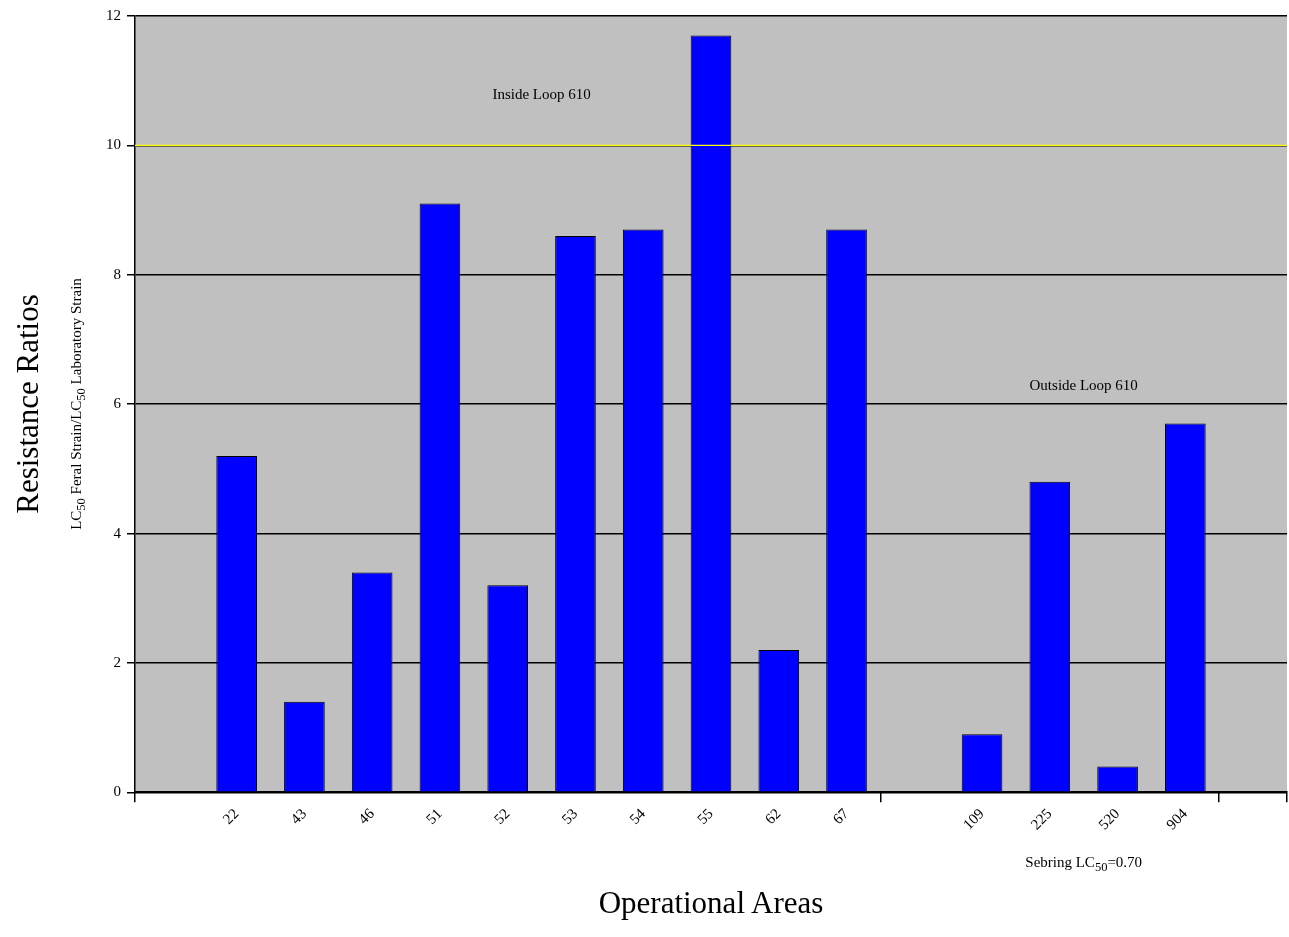 The width and height of the screenshot is (1289, 937). I want to click on text: Sebring LC$_{50}$=0.70, so click(1084, 864).